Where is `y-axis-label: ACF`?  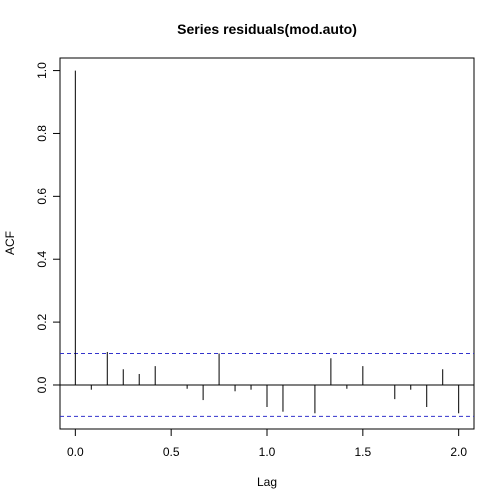
y-axis-label: ACF is located at coordinates (10, 243).